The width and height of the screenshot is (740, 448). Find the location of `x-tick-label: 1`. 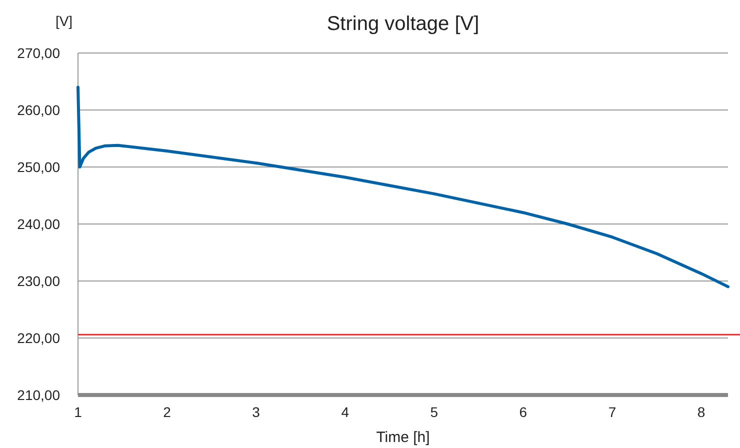

x-tick-label: 1 is located at coordinates (78, 412).